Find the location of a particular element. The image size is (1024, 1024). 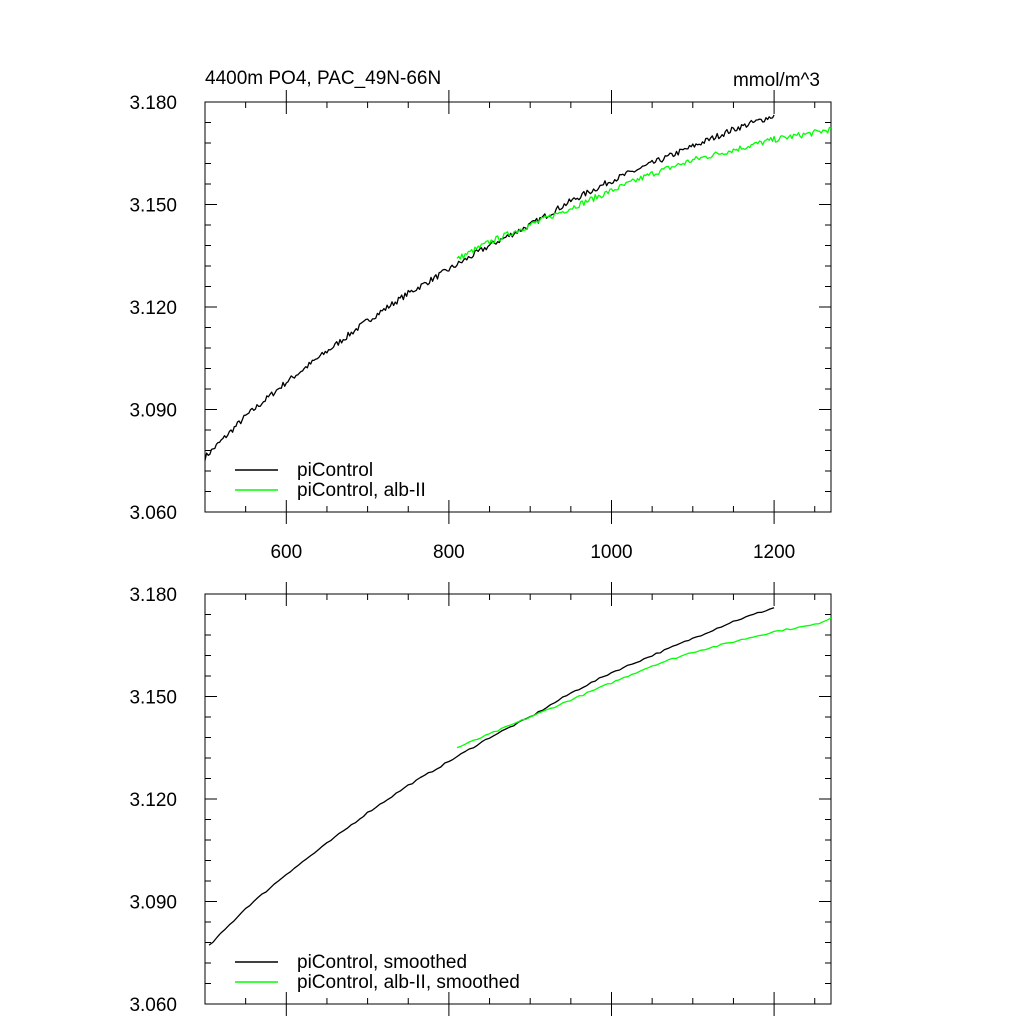

chart-title: 4400m PO4, PAC_49N-66N is located at coordinates (323, 78).